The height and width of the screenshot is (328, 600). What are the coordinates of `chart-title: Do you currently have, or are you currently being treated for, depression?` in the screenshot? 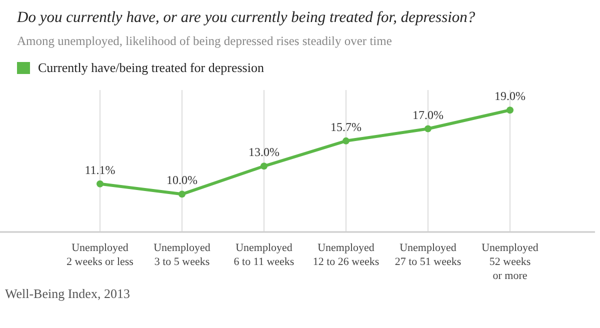 It's located at (246, 17).